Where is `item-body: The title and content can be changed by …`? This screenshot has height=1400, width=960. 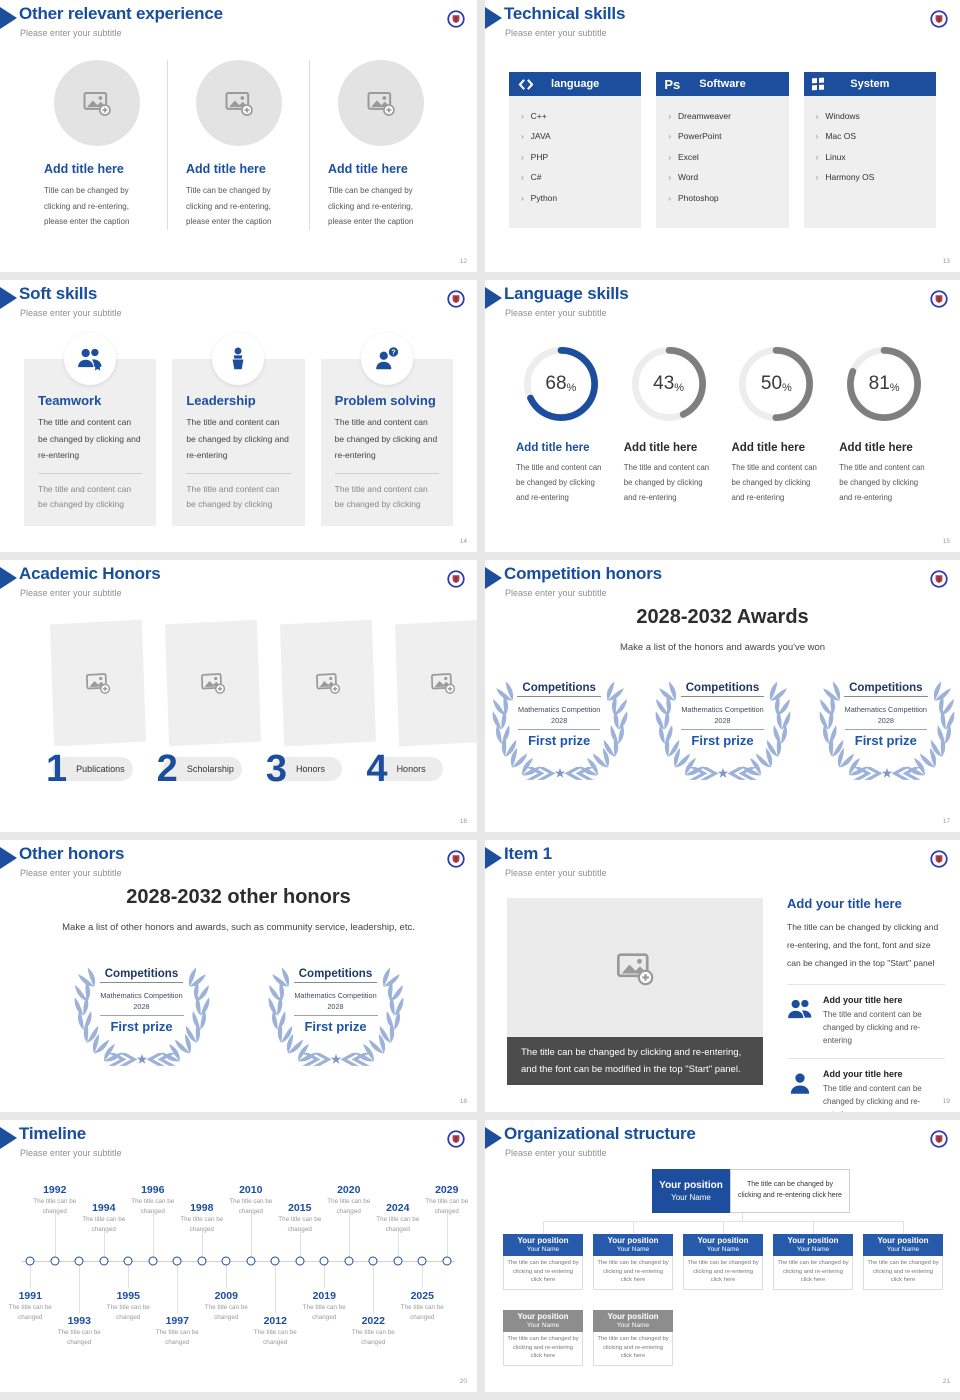 item-body: The title and content can be changed by … is located at coordinates (774, 483).